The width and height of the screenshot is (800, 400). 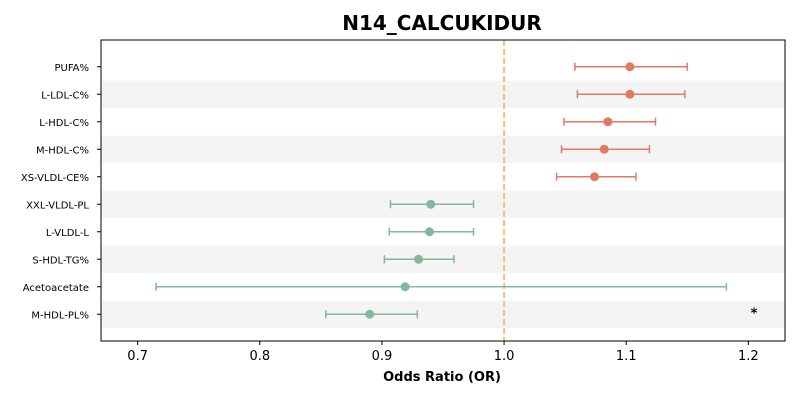 What do you see at coordinates (64, 123) in the screenshot?
I see `y-tick-label: L-HDL-C%` at bounding box center [64, 123].